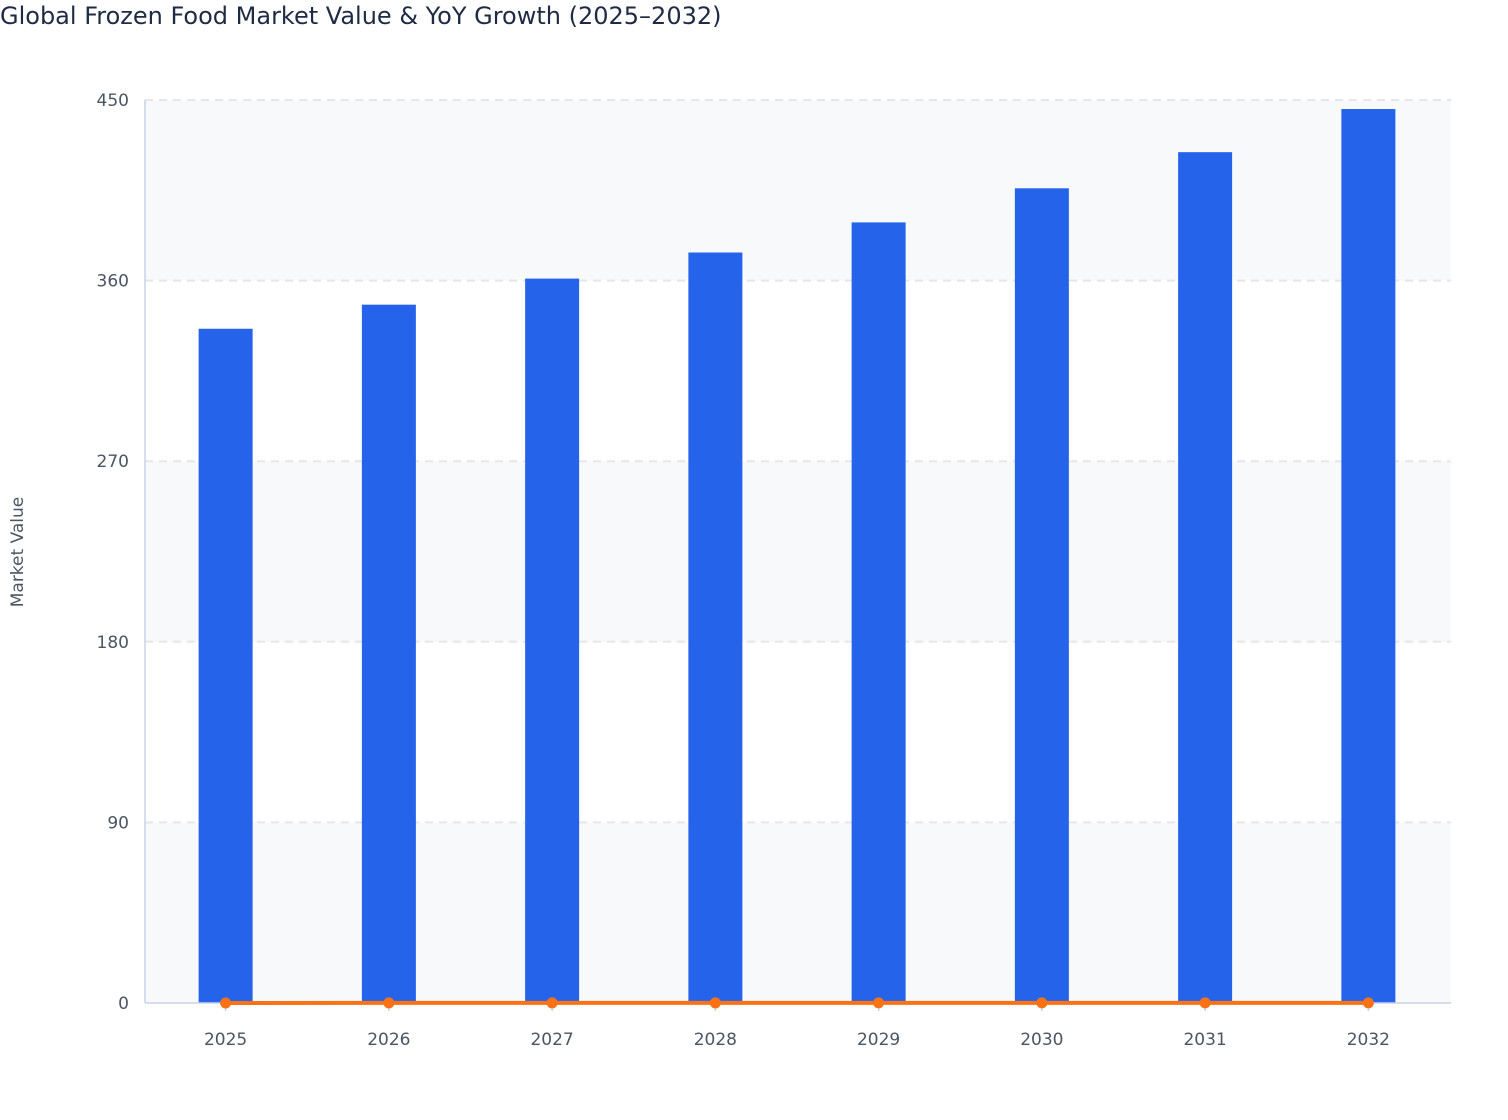 Image resolution: width=1508 pixels, height=1120 pixels. I want to click on bar-2026, so click(388, 653).